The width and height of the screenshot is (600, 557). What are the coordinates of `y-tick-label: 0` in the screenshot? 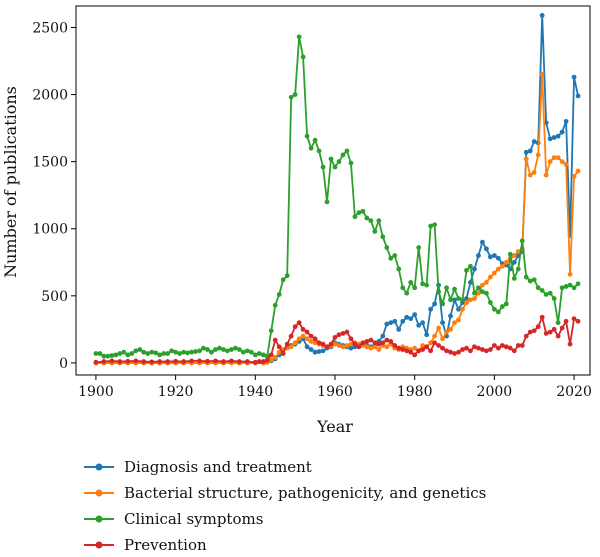 It's located at (63, 364).